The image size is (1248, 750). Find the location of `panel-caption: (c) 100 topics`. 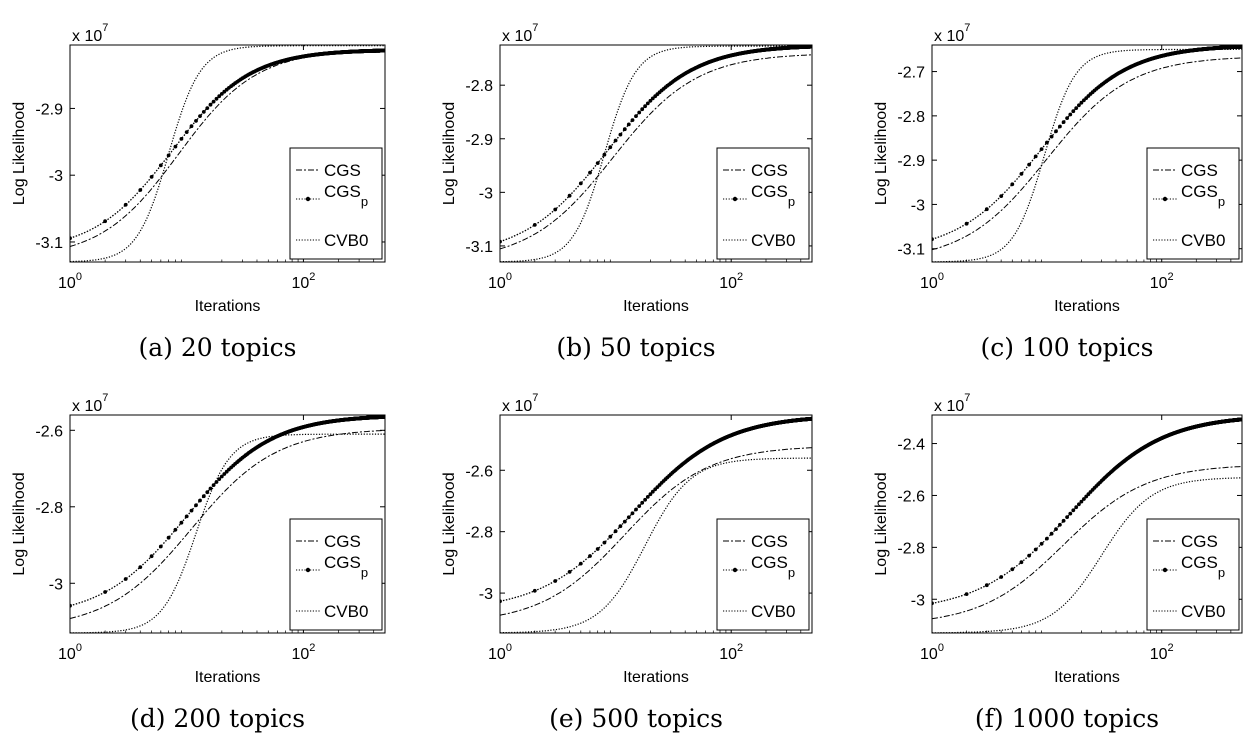

panel-caption: (c) 100 topics is located at coordinates (1066, 347).